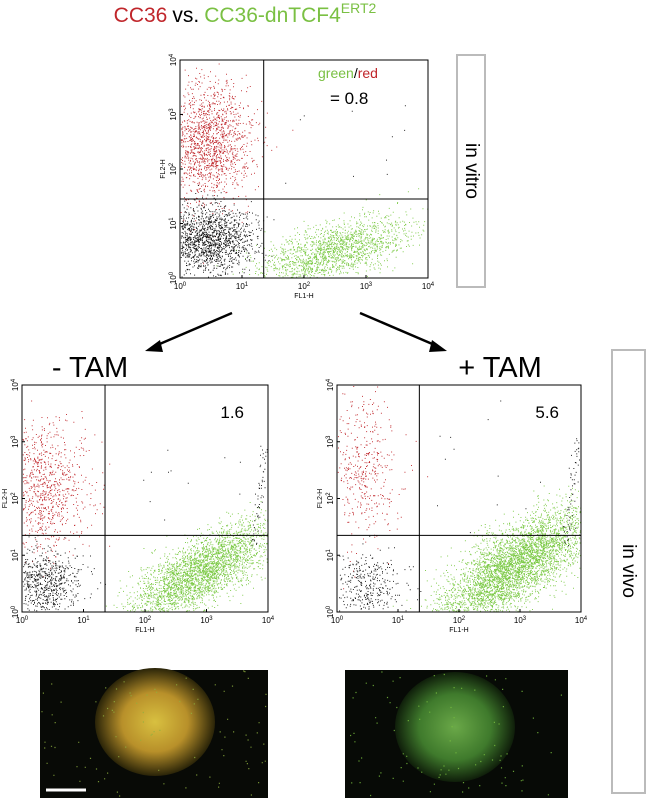  What do you see at coordinates (90, 368) in the screenshot?
I see `condition-label: - TAM` at bounding box center [90, 368].